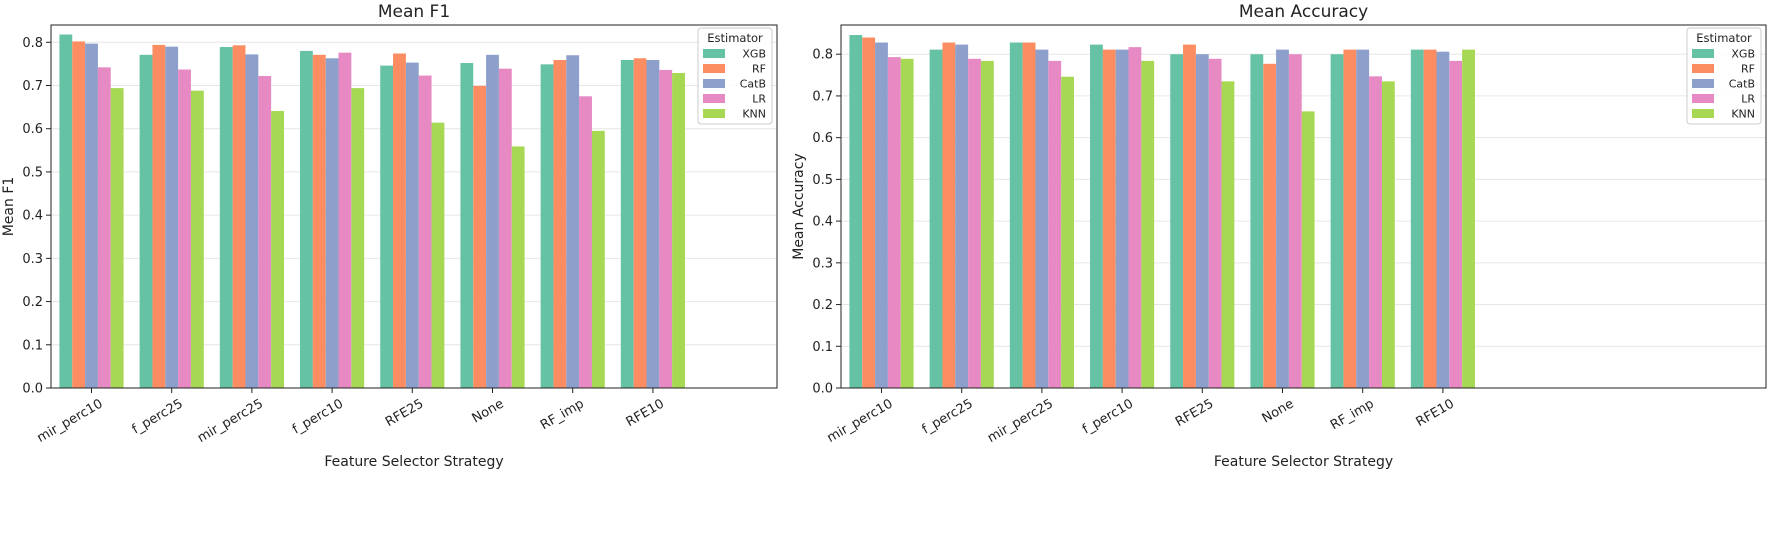 The height and width of the screenshot is (533, 1772). I want to click on bar-rf-f_perc10, so click(1109, 218).